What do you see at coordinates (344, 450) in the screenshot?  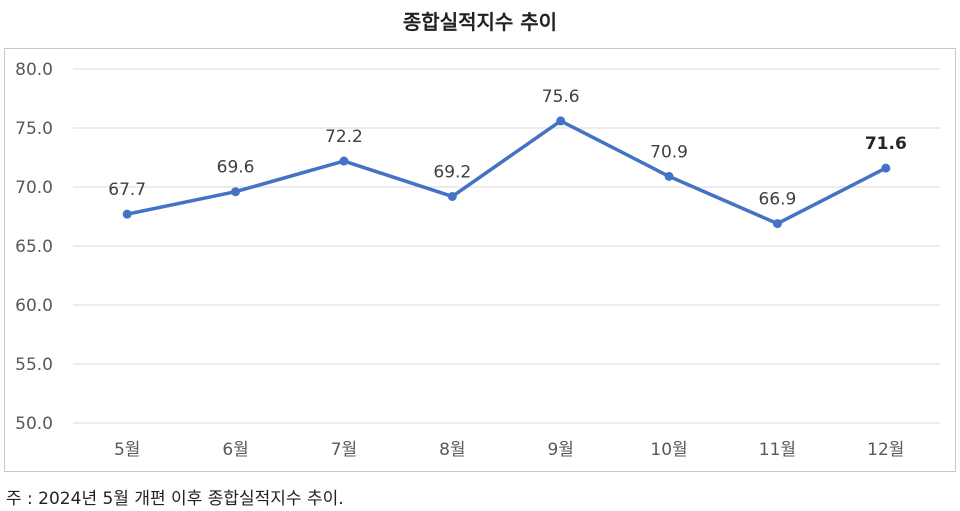 I see `x-tick-label: 7월` at bounding box center [344, 450].